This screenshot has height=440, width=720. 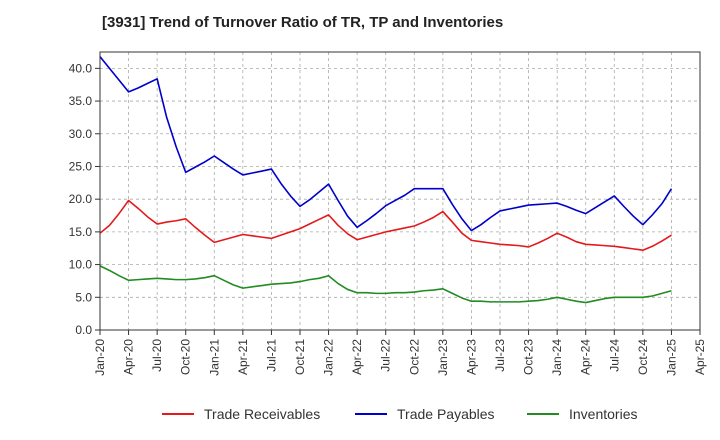 What do you see at coordinates (557, 357) in the screenshot?
I see `x-tick-label: Jan-24` at bounding box center [557, 357].